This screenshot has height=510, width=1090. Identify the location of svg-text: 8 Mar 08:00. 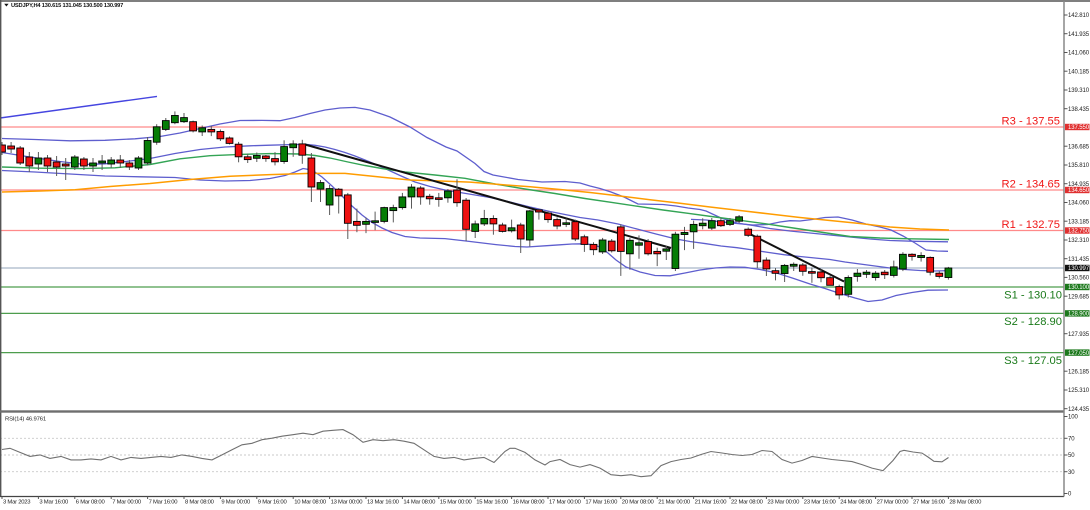
(200, 503).